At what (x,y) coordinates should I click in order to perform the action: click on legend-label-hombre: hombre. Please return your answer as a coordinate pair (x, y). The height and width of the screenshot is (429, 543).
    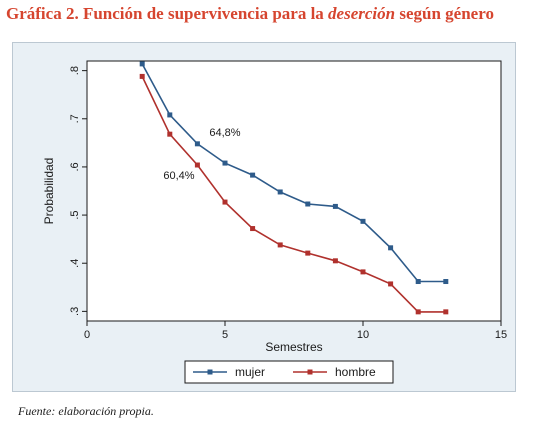
    Looking at the image, I should click on (355, 372).